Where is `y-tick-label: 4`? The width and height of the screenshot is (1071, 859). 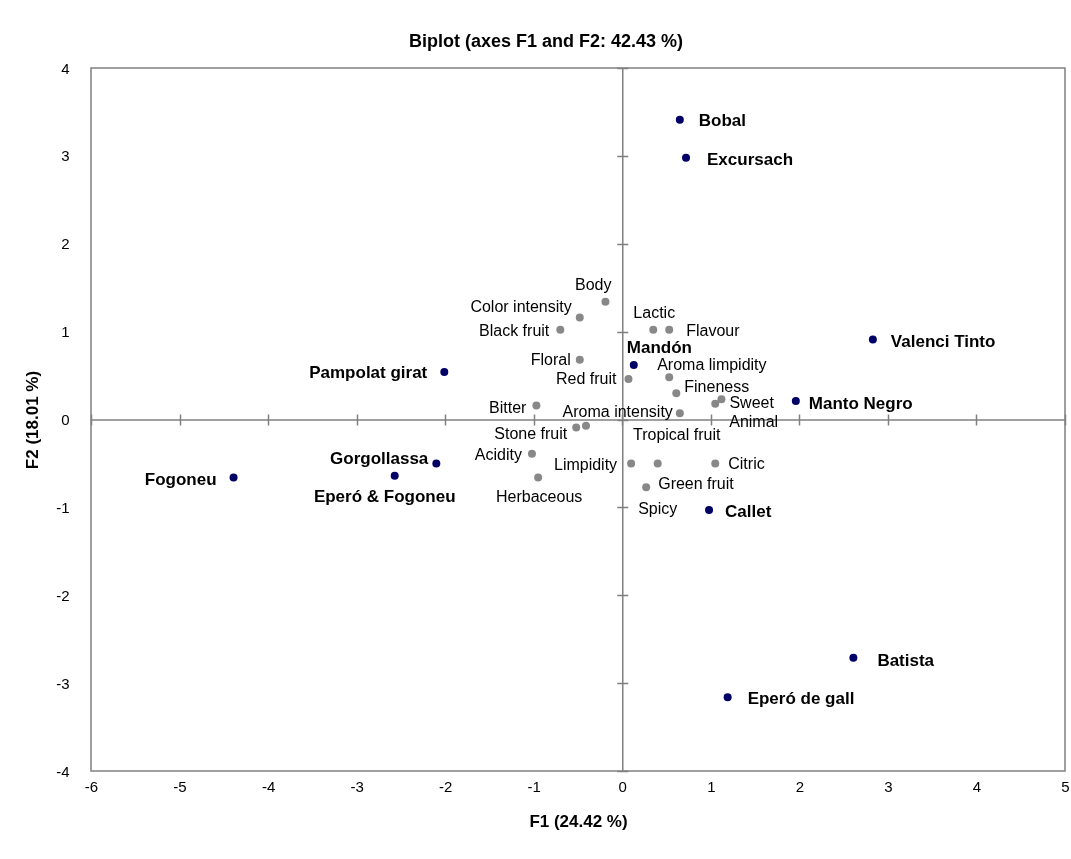 y-tick-label: 4 is located at coordinates (65, 68).